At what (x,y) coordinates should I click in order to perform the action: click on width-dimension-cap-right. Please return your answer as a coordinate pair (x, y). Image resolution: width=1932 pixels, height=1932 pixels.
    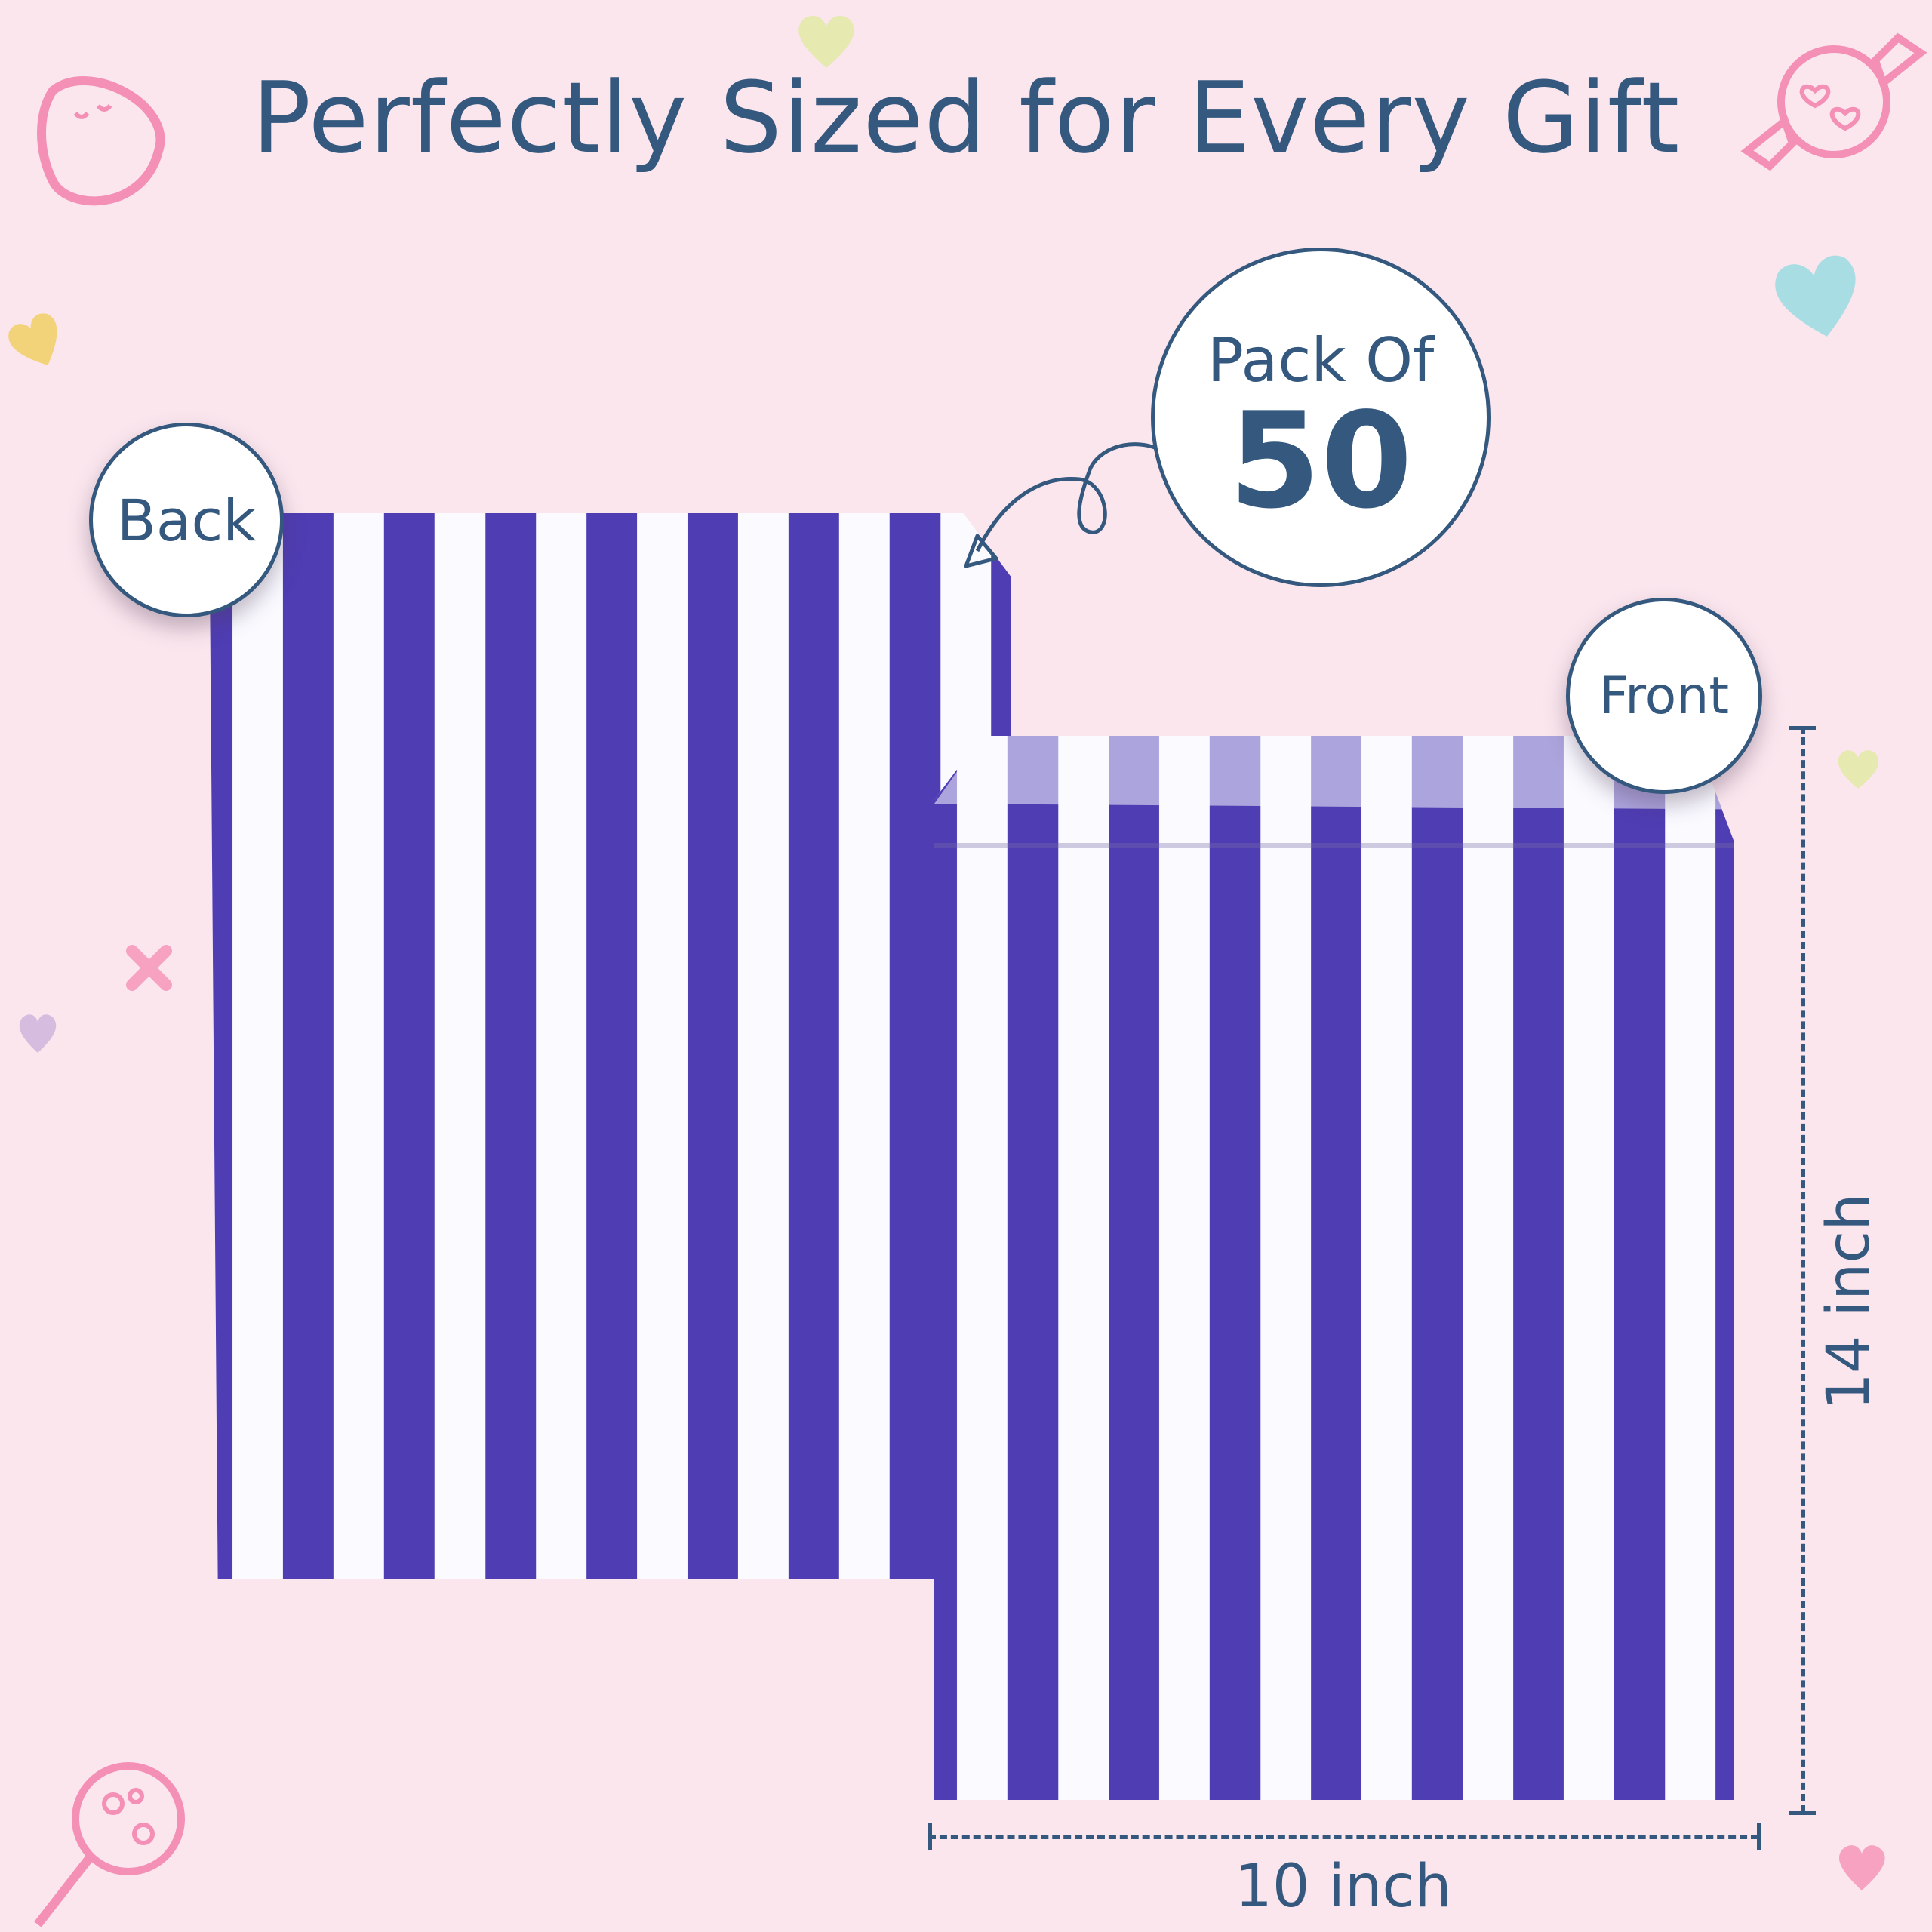
    Looking at the image, I should click on (1759, 1836).